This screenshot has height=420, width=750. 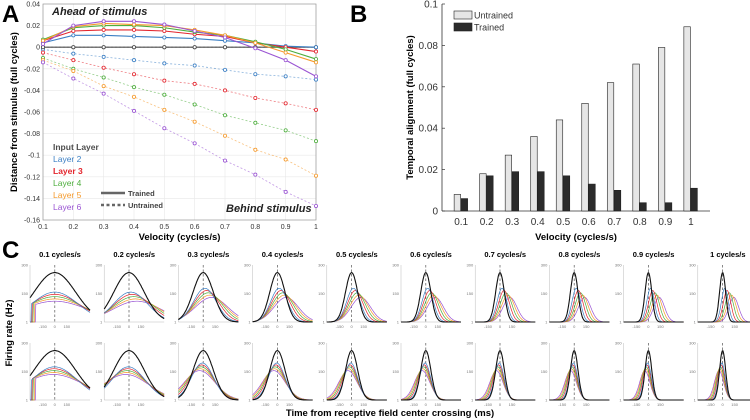 What do you see at coordinates (575, 374) in the screenshot?
I see `subplot-trained-7: 1 150 300 -150 0 150` at bounding box center [575, 374].